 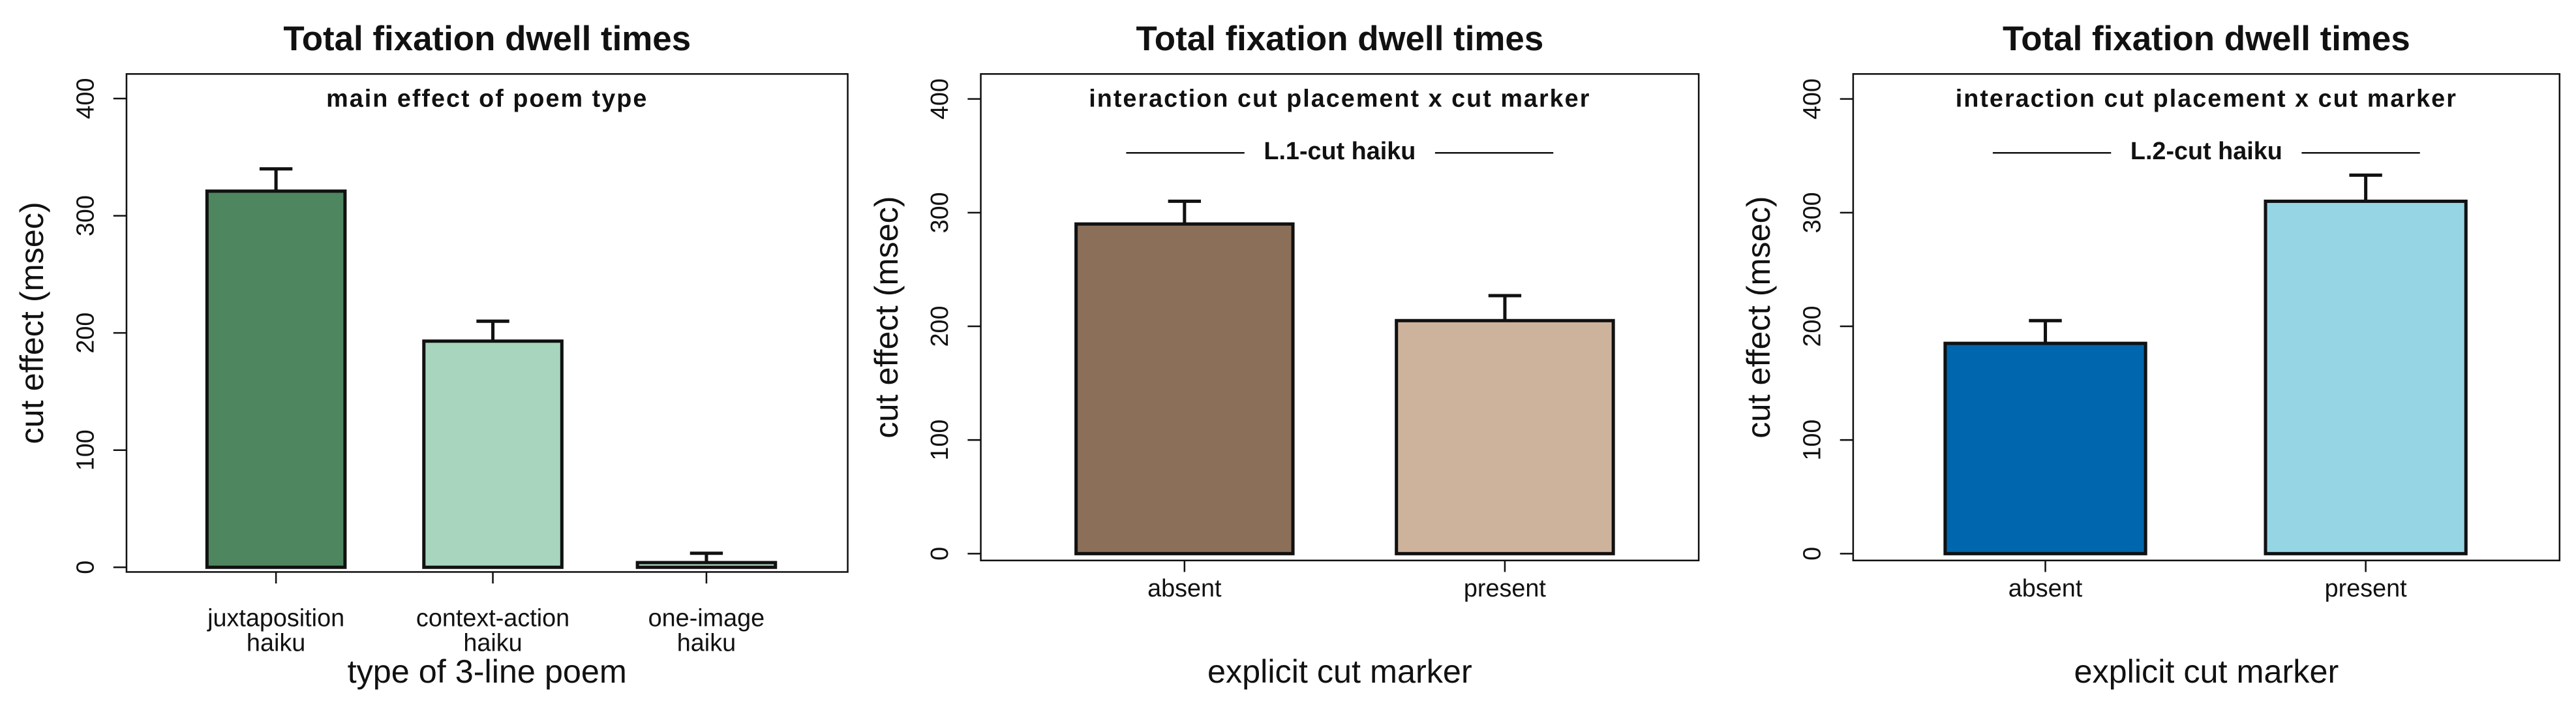 What do you see at coordinates (2206, 151) in the screenshot?
I see `annotation: L.2-cut haiku` at bounding box center [2206, 151].